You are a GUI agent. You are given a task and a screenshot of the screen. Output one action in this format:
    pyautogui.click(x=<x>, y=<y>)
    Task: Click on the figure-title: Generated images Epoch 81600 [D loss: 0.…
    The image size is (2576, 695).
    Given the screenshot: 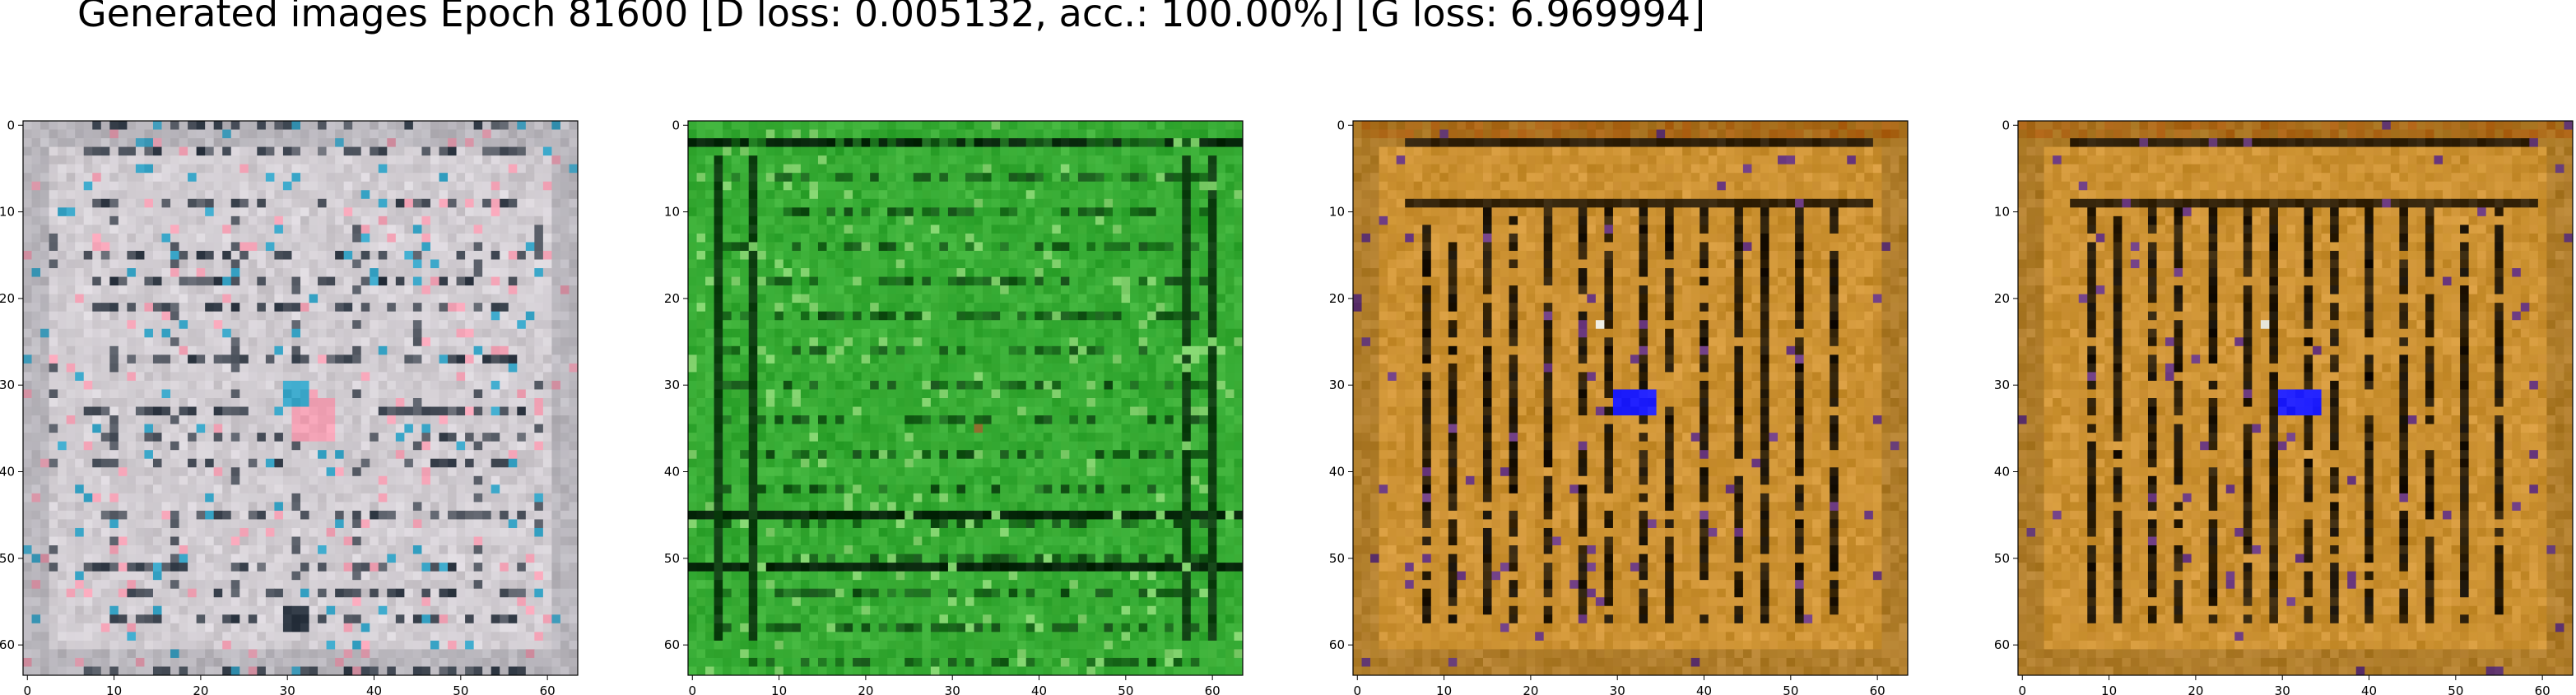 What is the action you would take?
    pyautogui.click(x=891, y=17)
    